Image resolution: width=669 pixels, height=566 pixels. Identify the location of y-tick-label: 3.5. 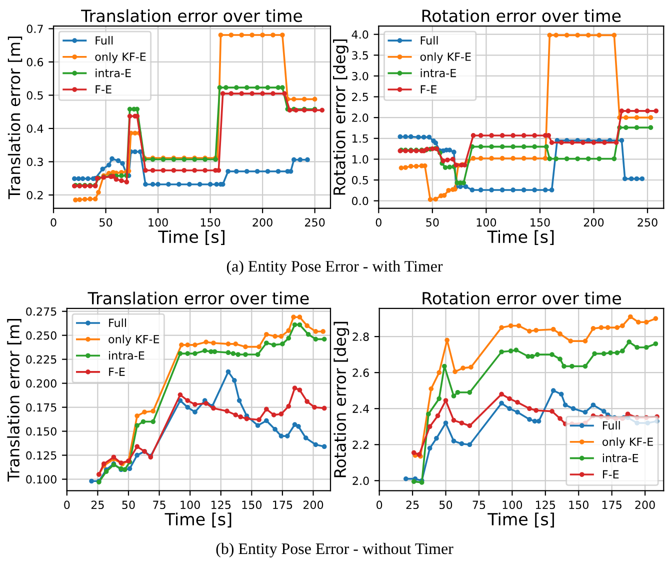
(360, 55).